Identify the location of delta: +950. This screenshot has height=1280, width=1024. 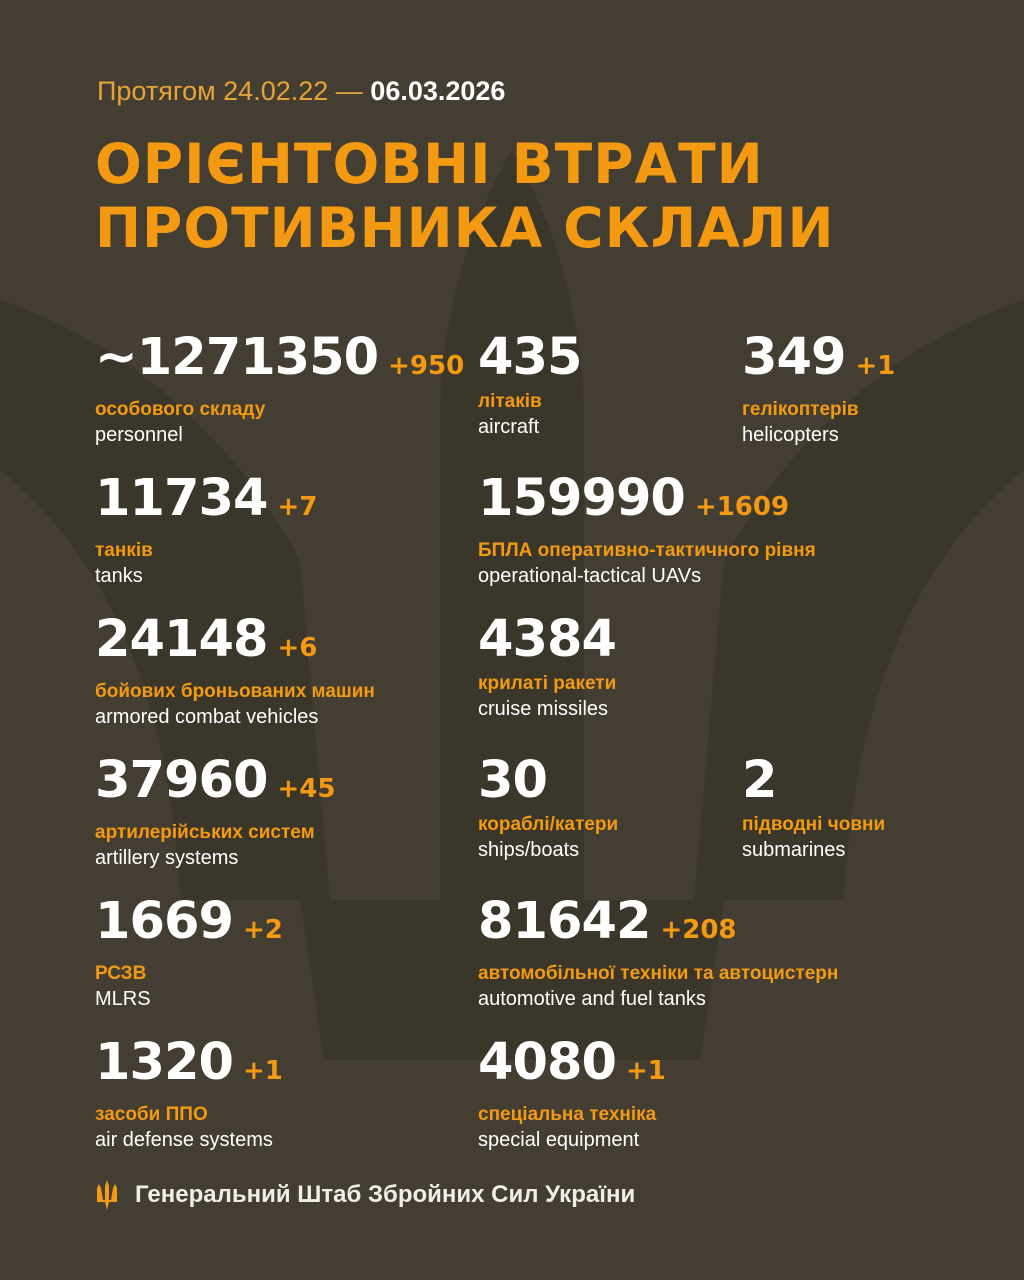
(426, 366).